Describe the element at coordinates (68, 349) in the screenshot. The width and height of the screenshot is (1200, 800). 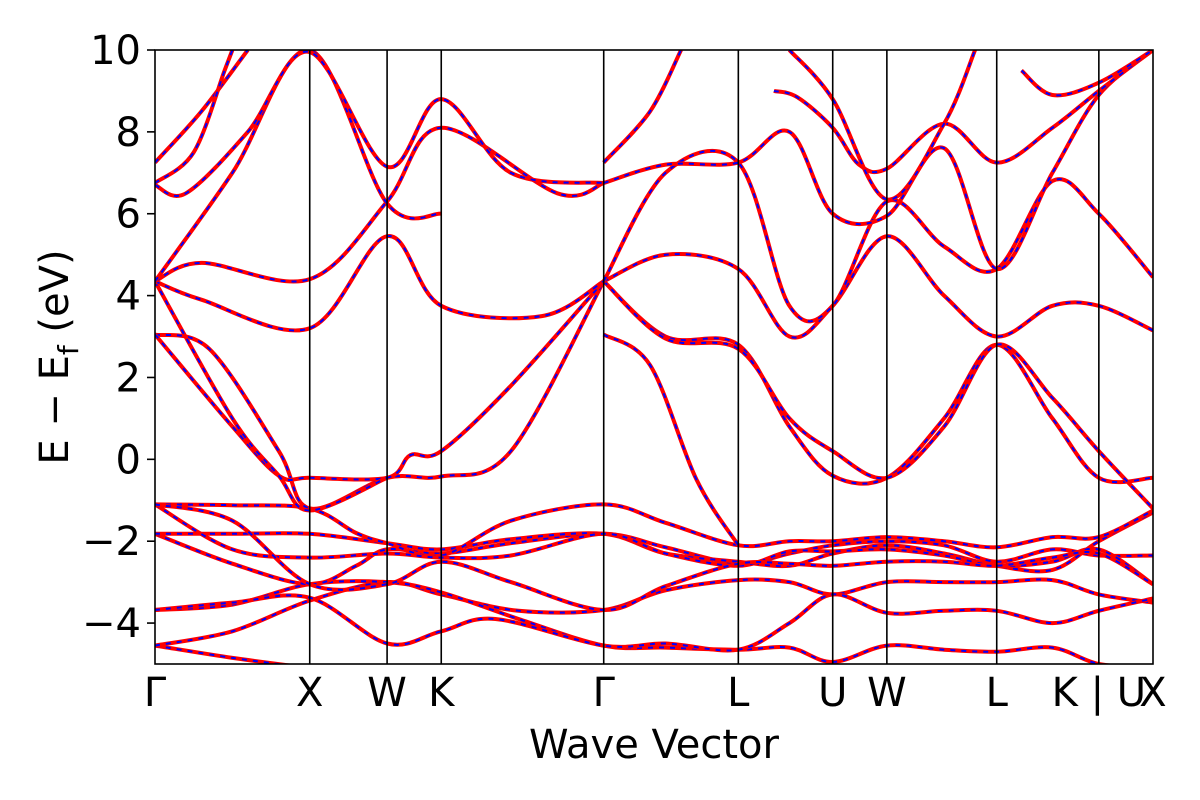
I see `y-axis-label-subscript: f` at that location.